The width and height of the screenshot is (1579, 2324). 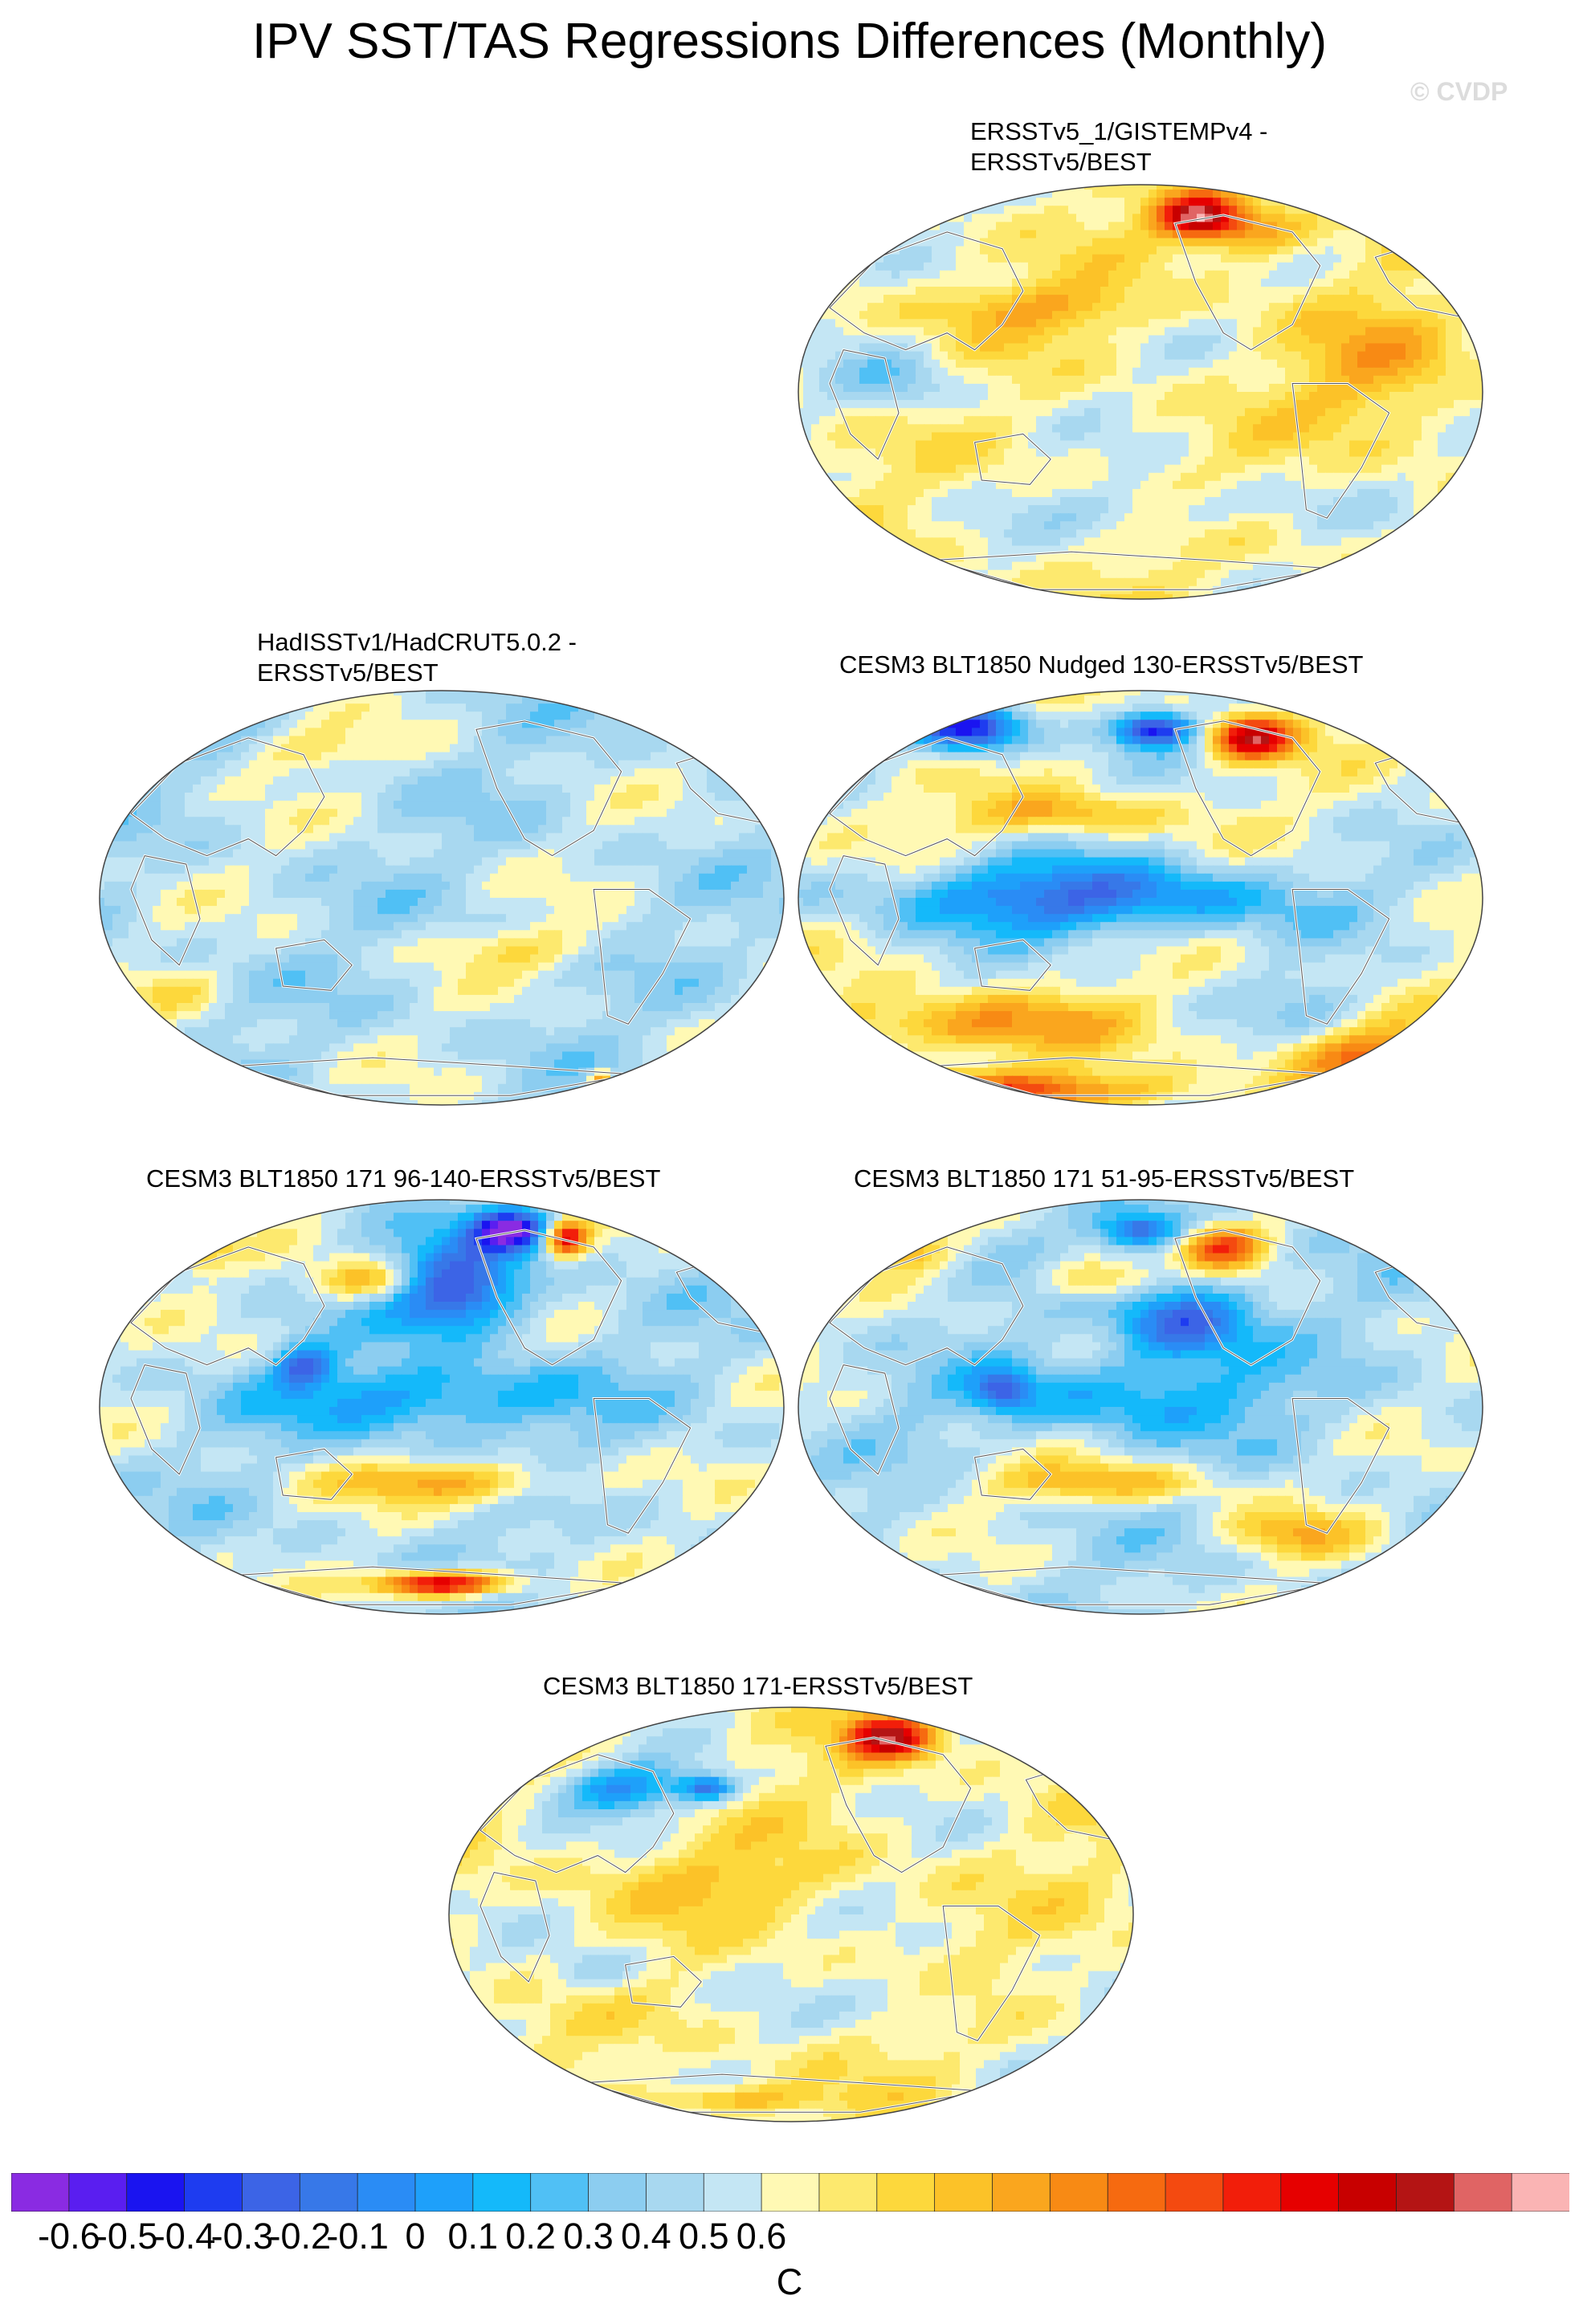 I want to click on panel-96-140-title: CESM3 BLT1850 171 96-140-ERSSTv5/BEST, so click(x=403, y=1178).